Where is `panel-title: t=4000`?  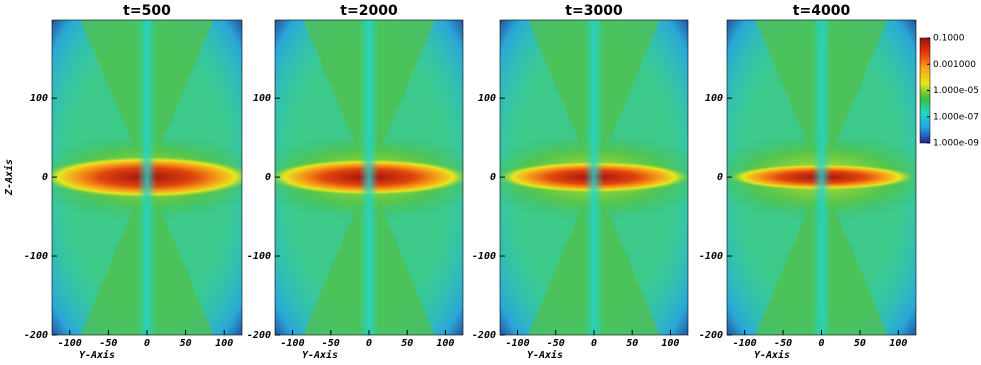
panel-title: t=4000 is located at coordinates (822, 11).